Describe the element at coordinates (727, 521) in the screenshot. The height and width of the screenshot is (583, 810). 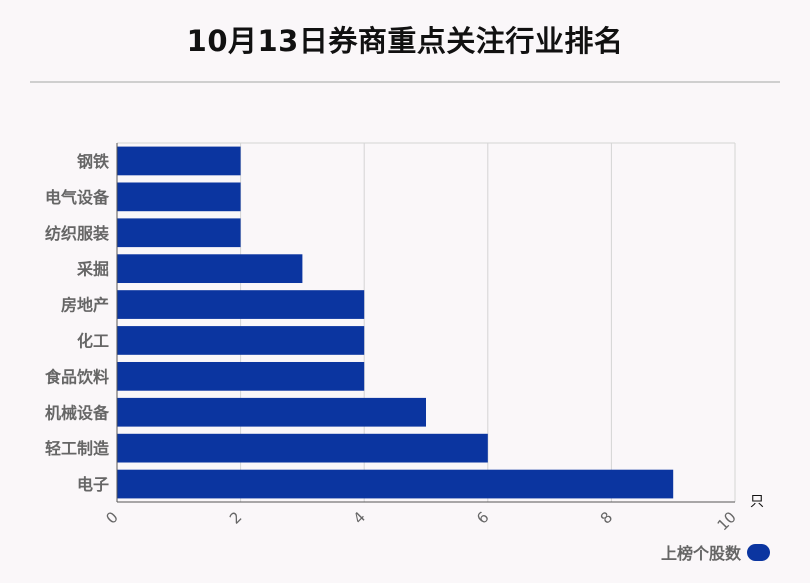
I see `x-tick-label-5: 10` at that location.